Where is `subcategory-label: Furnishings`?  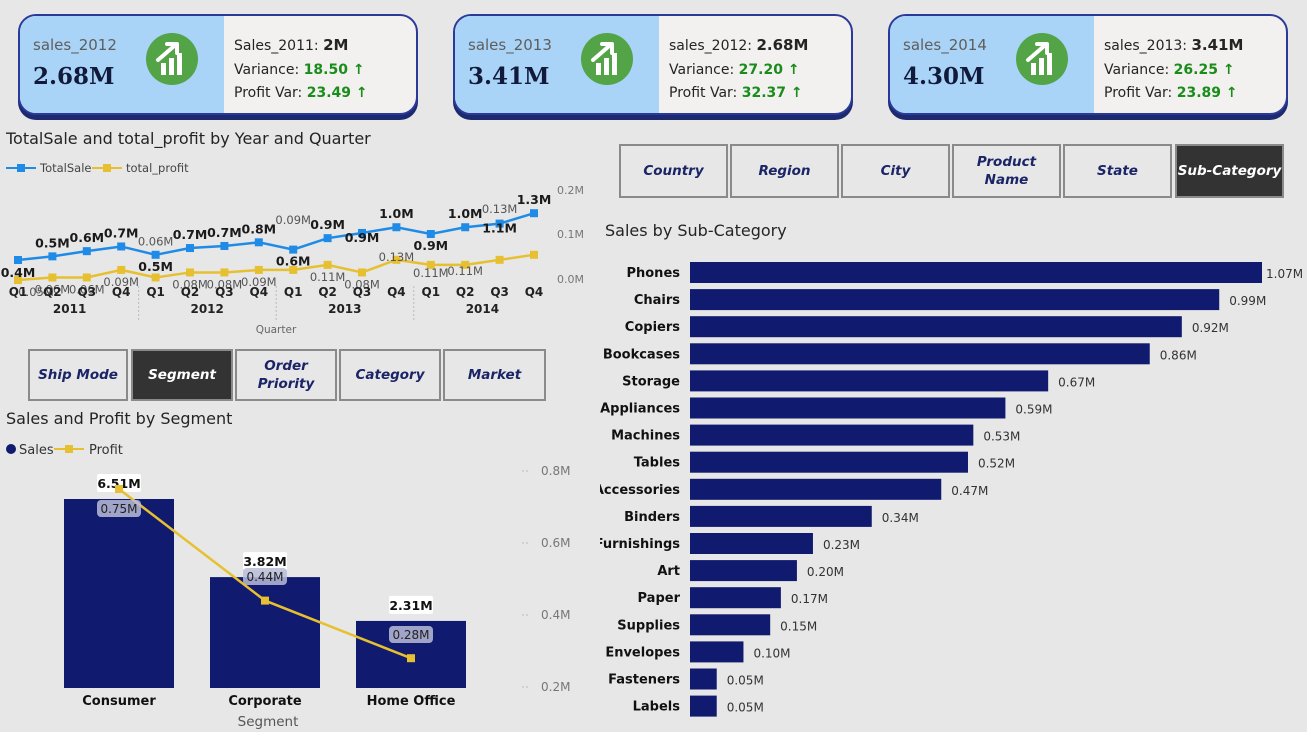 subcategory-label: Furnishings is located at coordinates (640, 544).